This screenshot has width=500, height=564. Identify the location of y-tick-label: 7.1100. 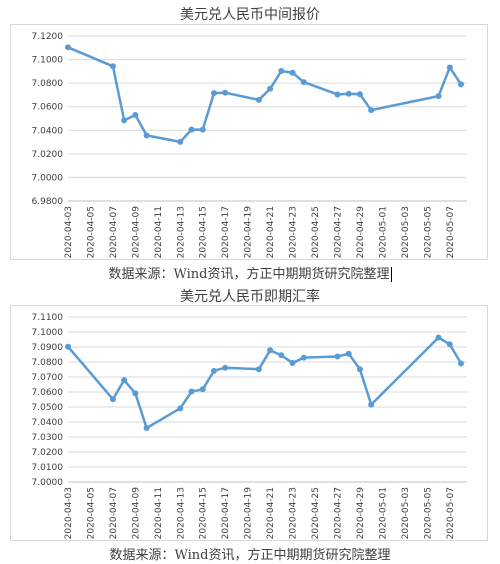
(48, 318).